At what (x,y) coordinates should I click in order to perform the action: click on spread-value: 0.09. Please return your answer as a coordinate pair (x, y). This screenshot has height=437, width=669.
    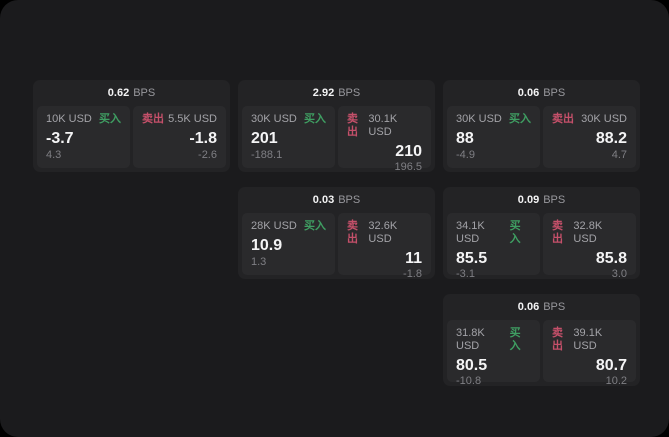
    Looking at the image, I should click on (528, 200).